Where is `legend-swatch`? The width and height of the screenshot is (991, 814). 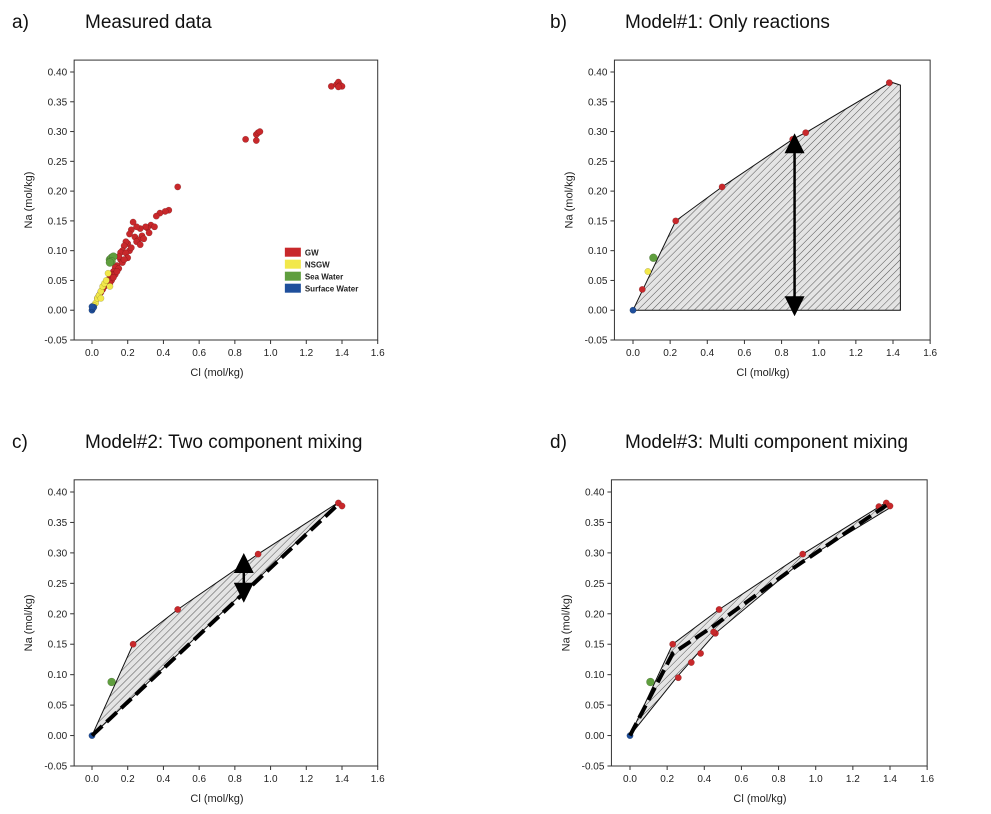 legend-swatch is located at coordinates (292, 288).